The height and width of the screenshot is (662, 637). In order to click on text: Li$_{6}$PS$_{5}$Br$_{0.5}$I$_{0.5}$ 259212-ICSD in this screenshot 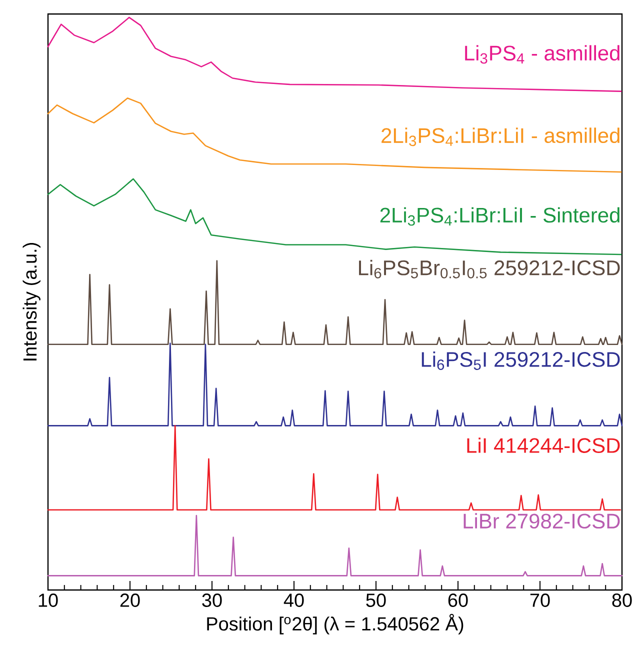, I will do `click(489, 269)`.